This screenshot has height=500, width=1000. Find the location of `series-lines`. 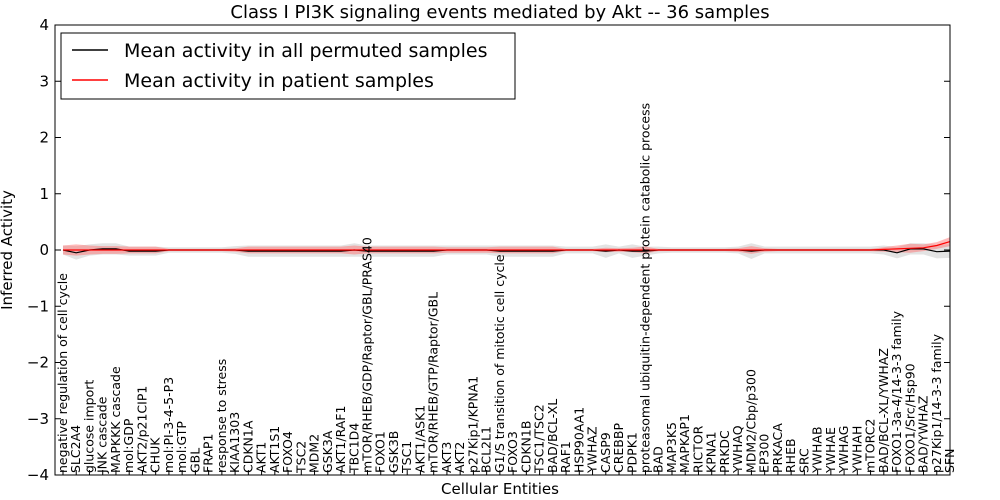

series-lines is located at coordinates (506, 247).